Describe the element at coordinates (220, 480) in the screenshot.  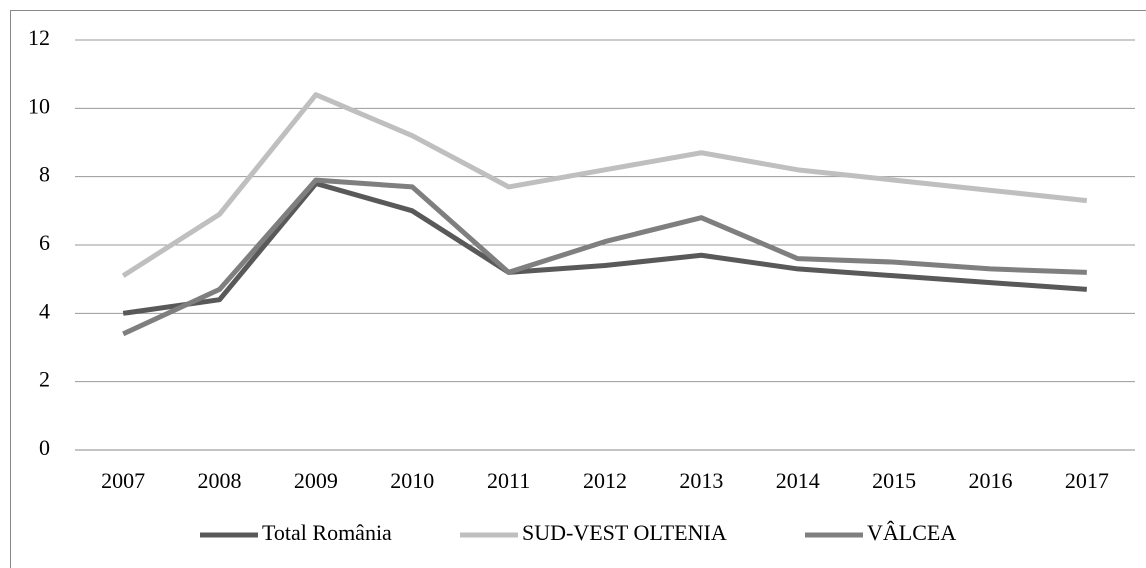
I see `x-tick-label: 2008` at that location.